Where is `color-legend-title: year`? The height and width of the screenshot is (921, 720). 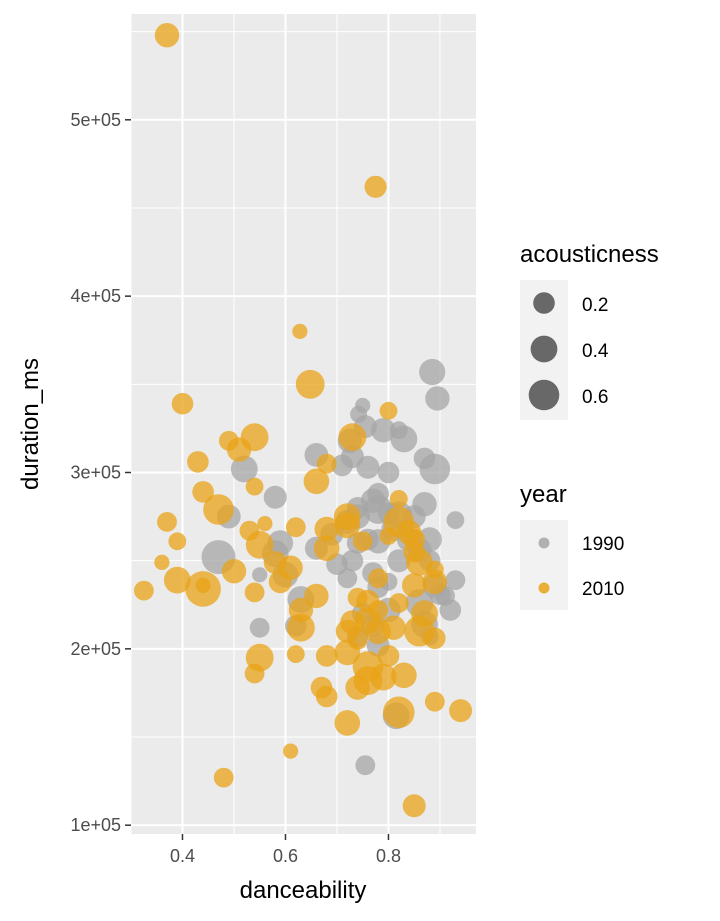
color-legend-title: year is located at coordinates (543, 494).